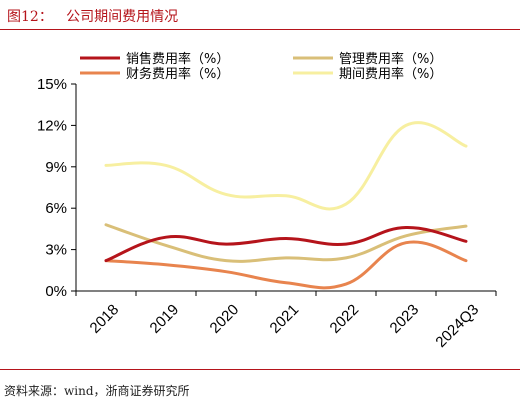  Describe the element at coordinates (345, 319) in the screenshot. I see `x-tick-label: 2022` at that location.